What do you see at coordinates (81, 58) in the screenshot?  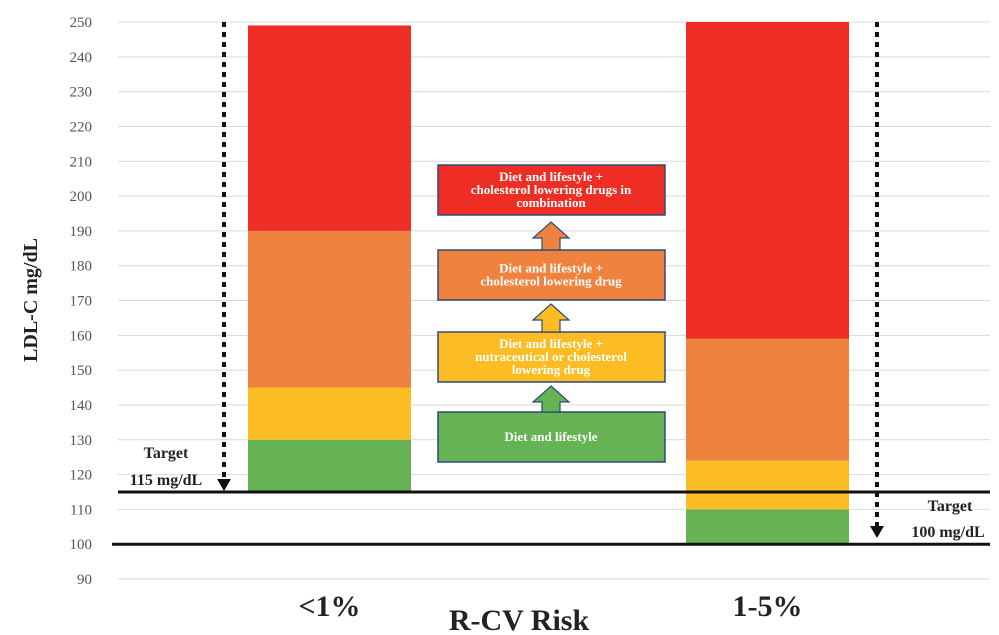 I see `y-tick-label: 240` at bounding box center [81, 58].